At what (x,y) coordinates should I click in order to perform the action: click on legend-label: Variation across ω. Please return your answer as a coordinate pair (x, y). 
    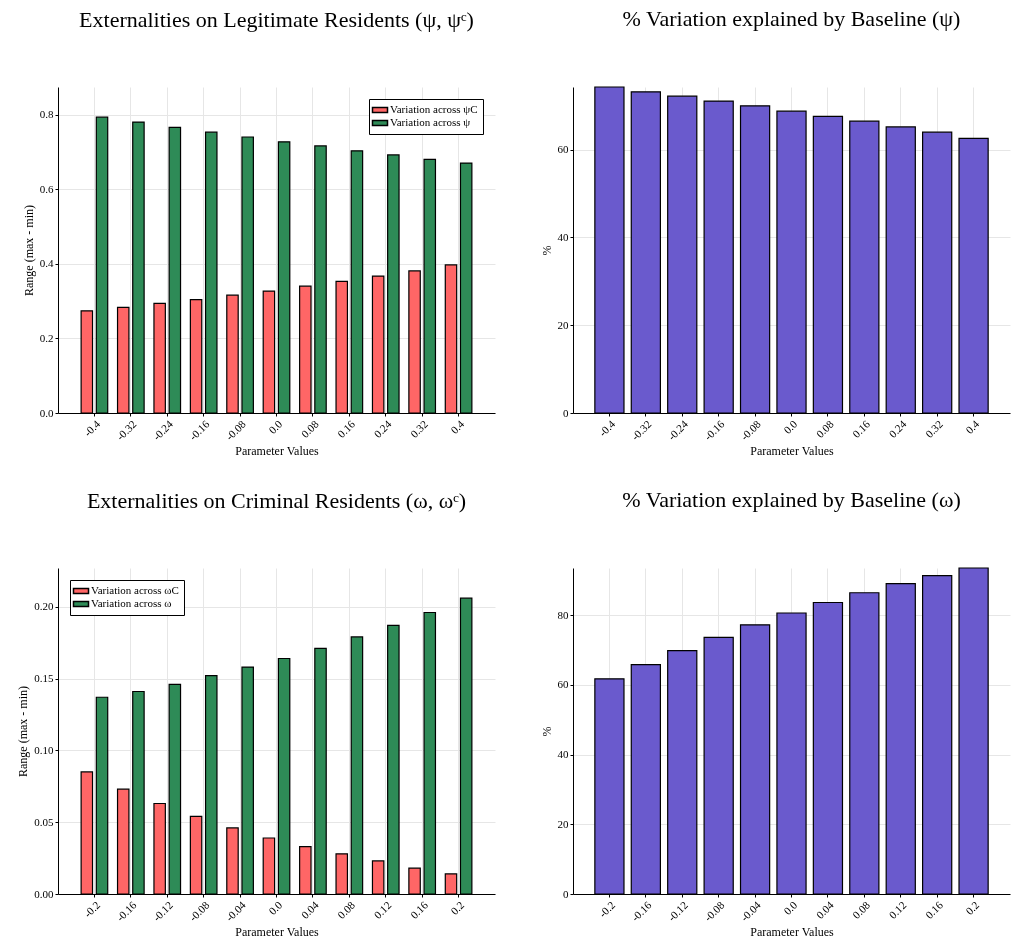
    Looking at the image, I should click on (131, 603).